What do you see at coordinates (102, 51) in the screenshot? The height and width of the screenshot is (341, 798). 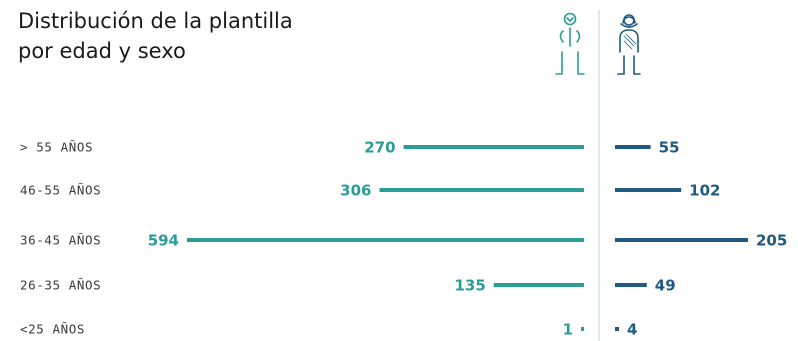 I see `chart-title-line-2: por edad y sexo` at bounding box center [102, 51].